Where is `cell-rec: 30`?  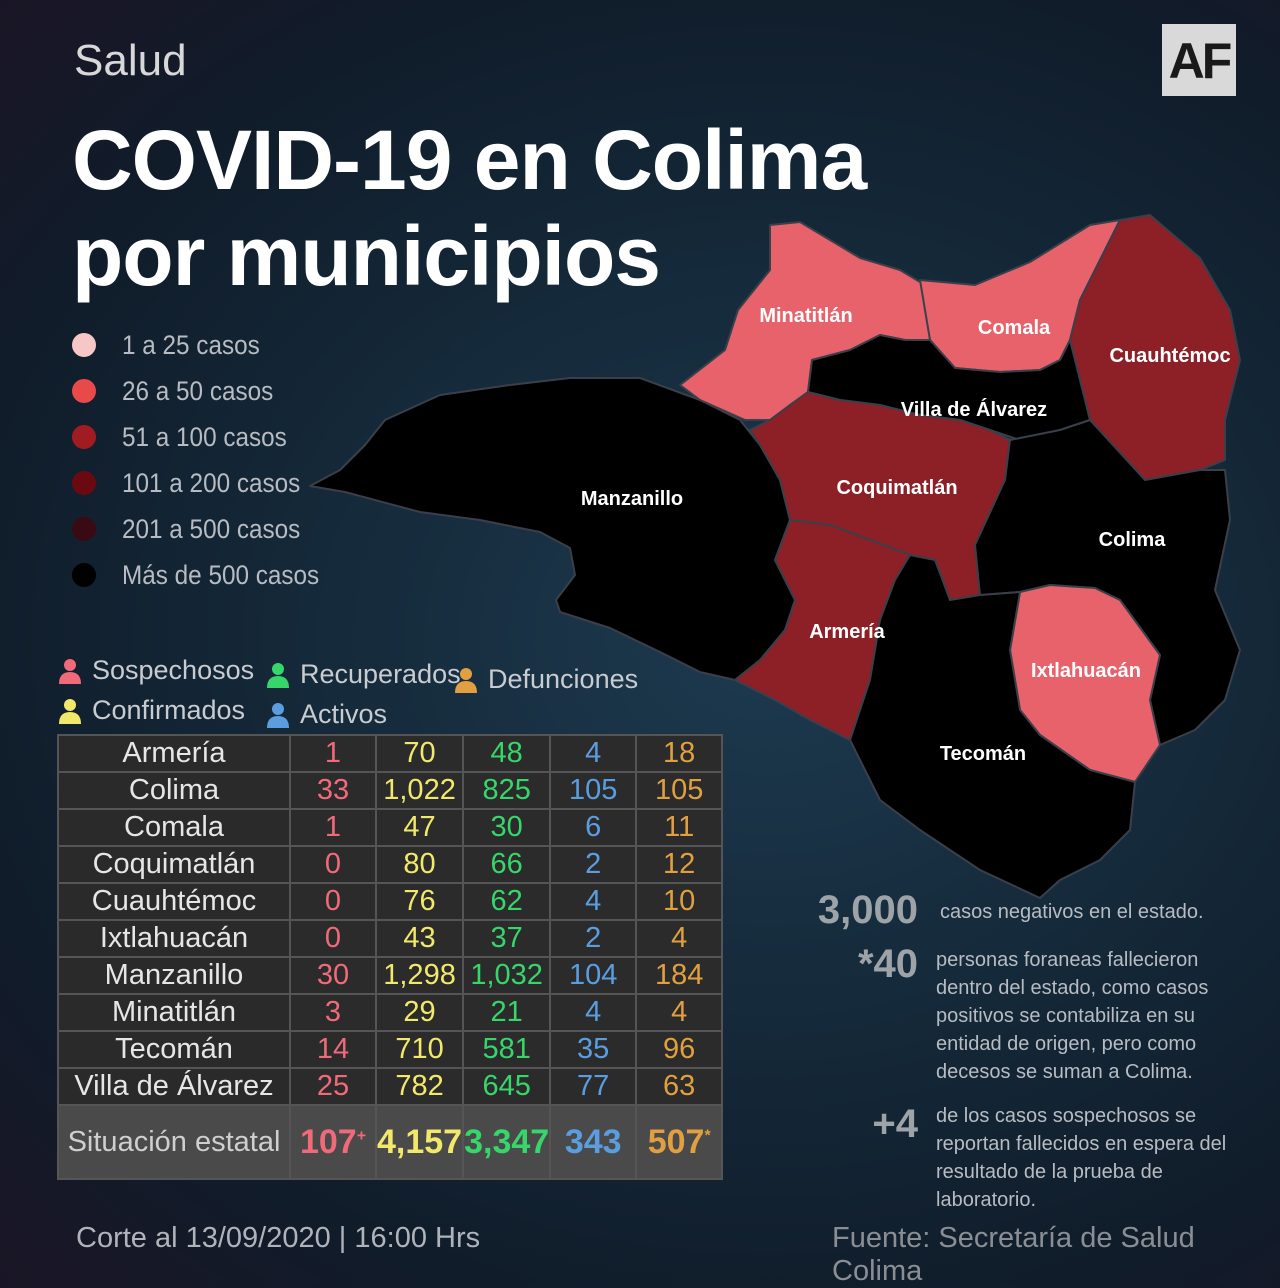
cell-rec: 30 is located at coordinates (507, 827).